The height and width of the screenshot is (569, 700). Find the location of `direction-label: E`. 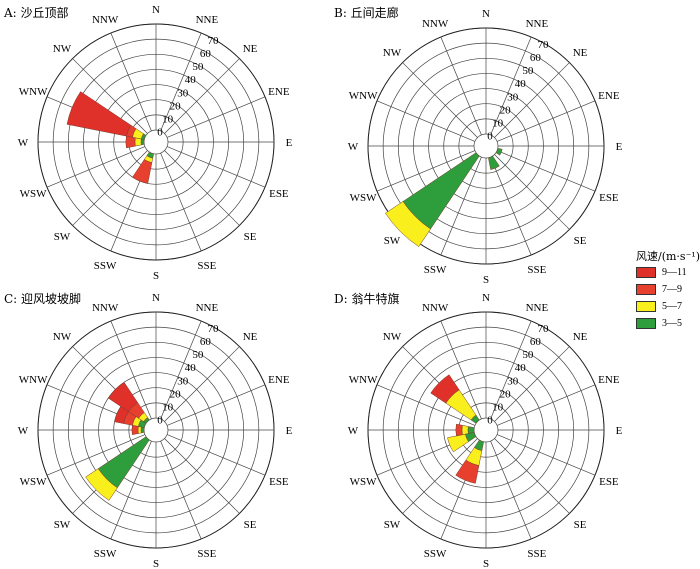

direction-label: E is located at coordinates (289, 143).